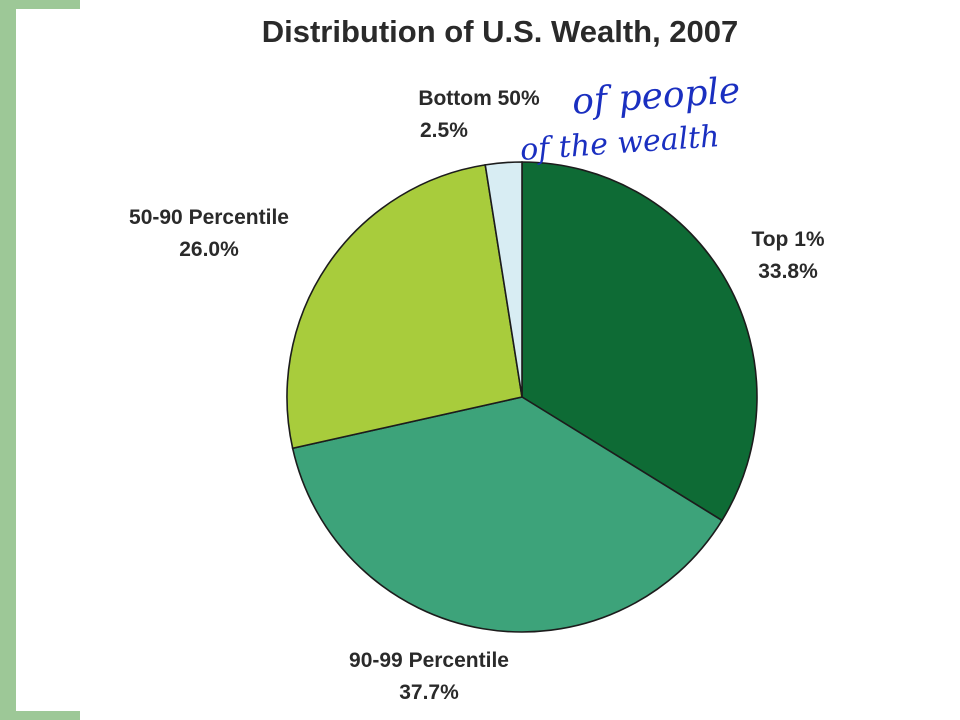 This screenshot has width=960, height=720. I want to click on slice-value-label: 2.5%, so click(444, 130).